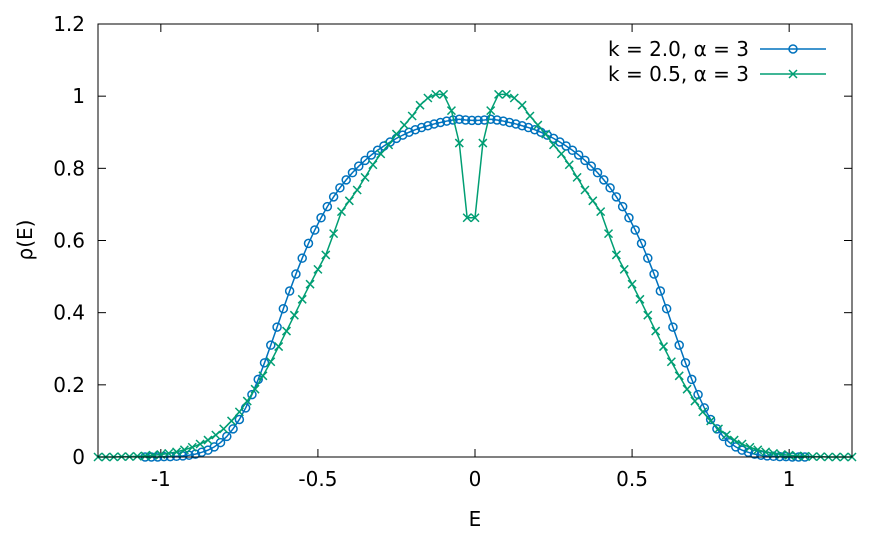 The image size is (889, 534). What do you see at coordinates (317, 479) in the screenshot?
I see `x-tick-label: -0.5` at bounding box center [317, 479].